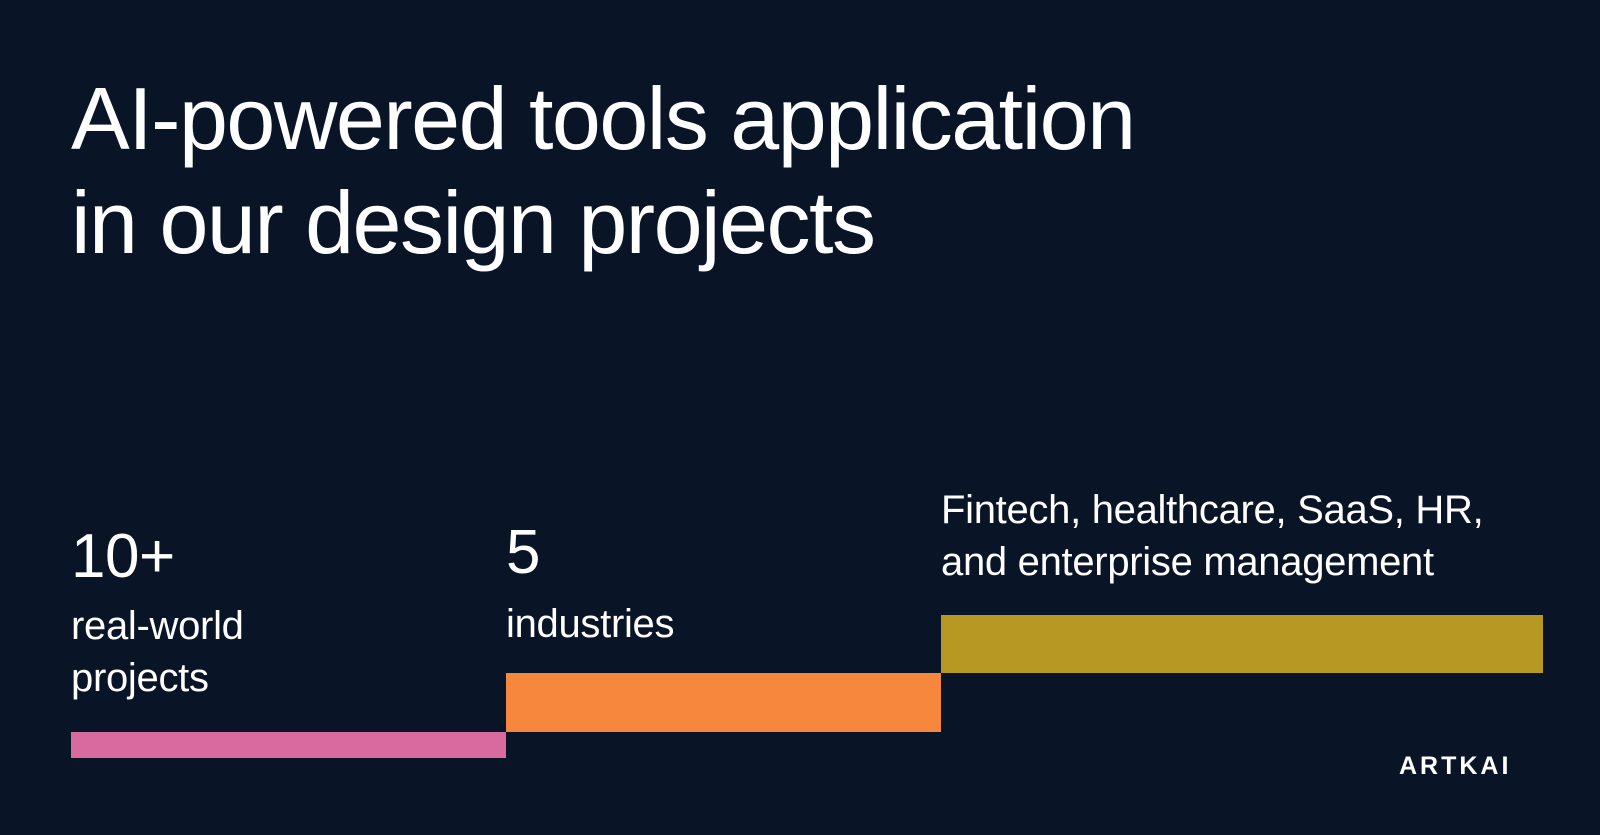  I want to click on stat-label-industries: industries, so click(590, 624).